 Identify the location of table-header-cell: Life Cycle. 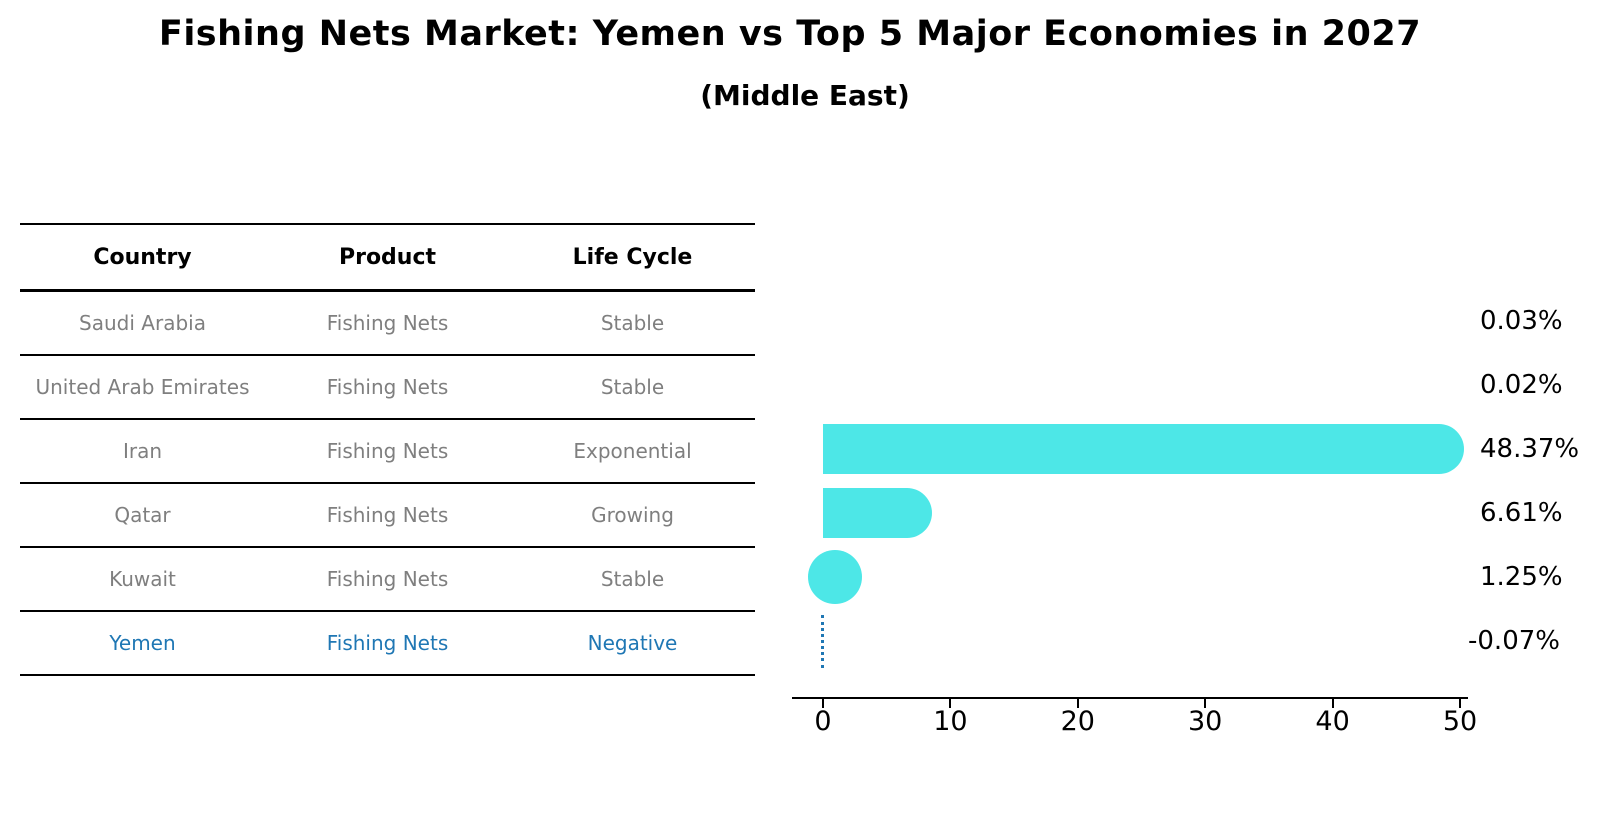
(632, 257).